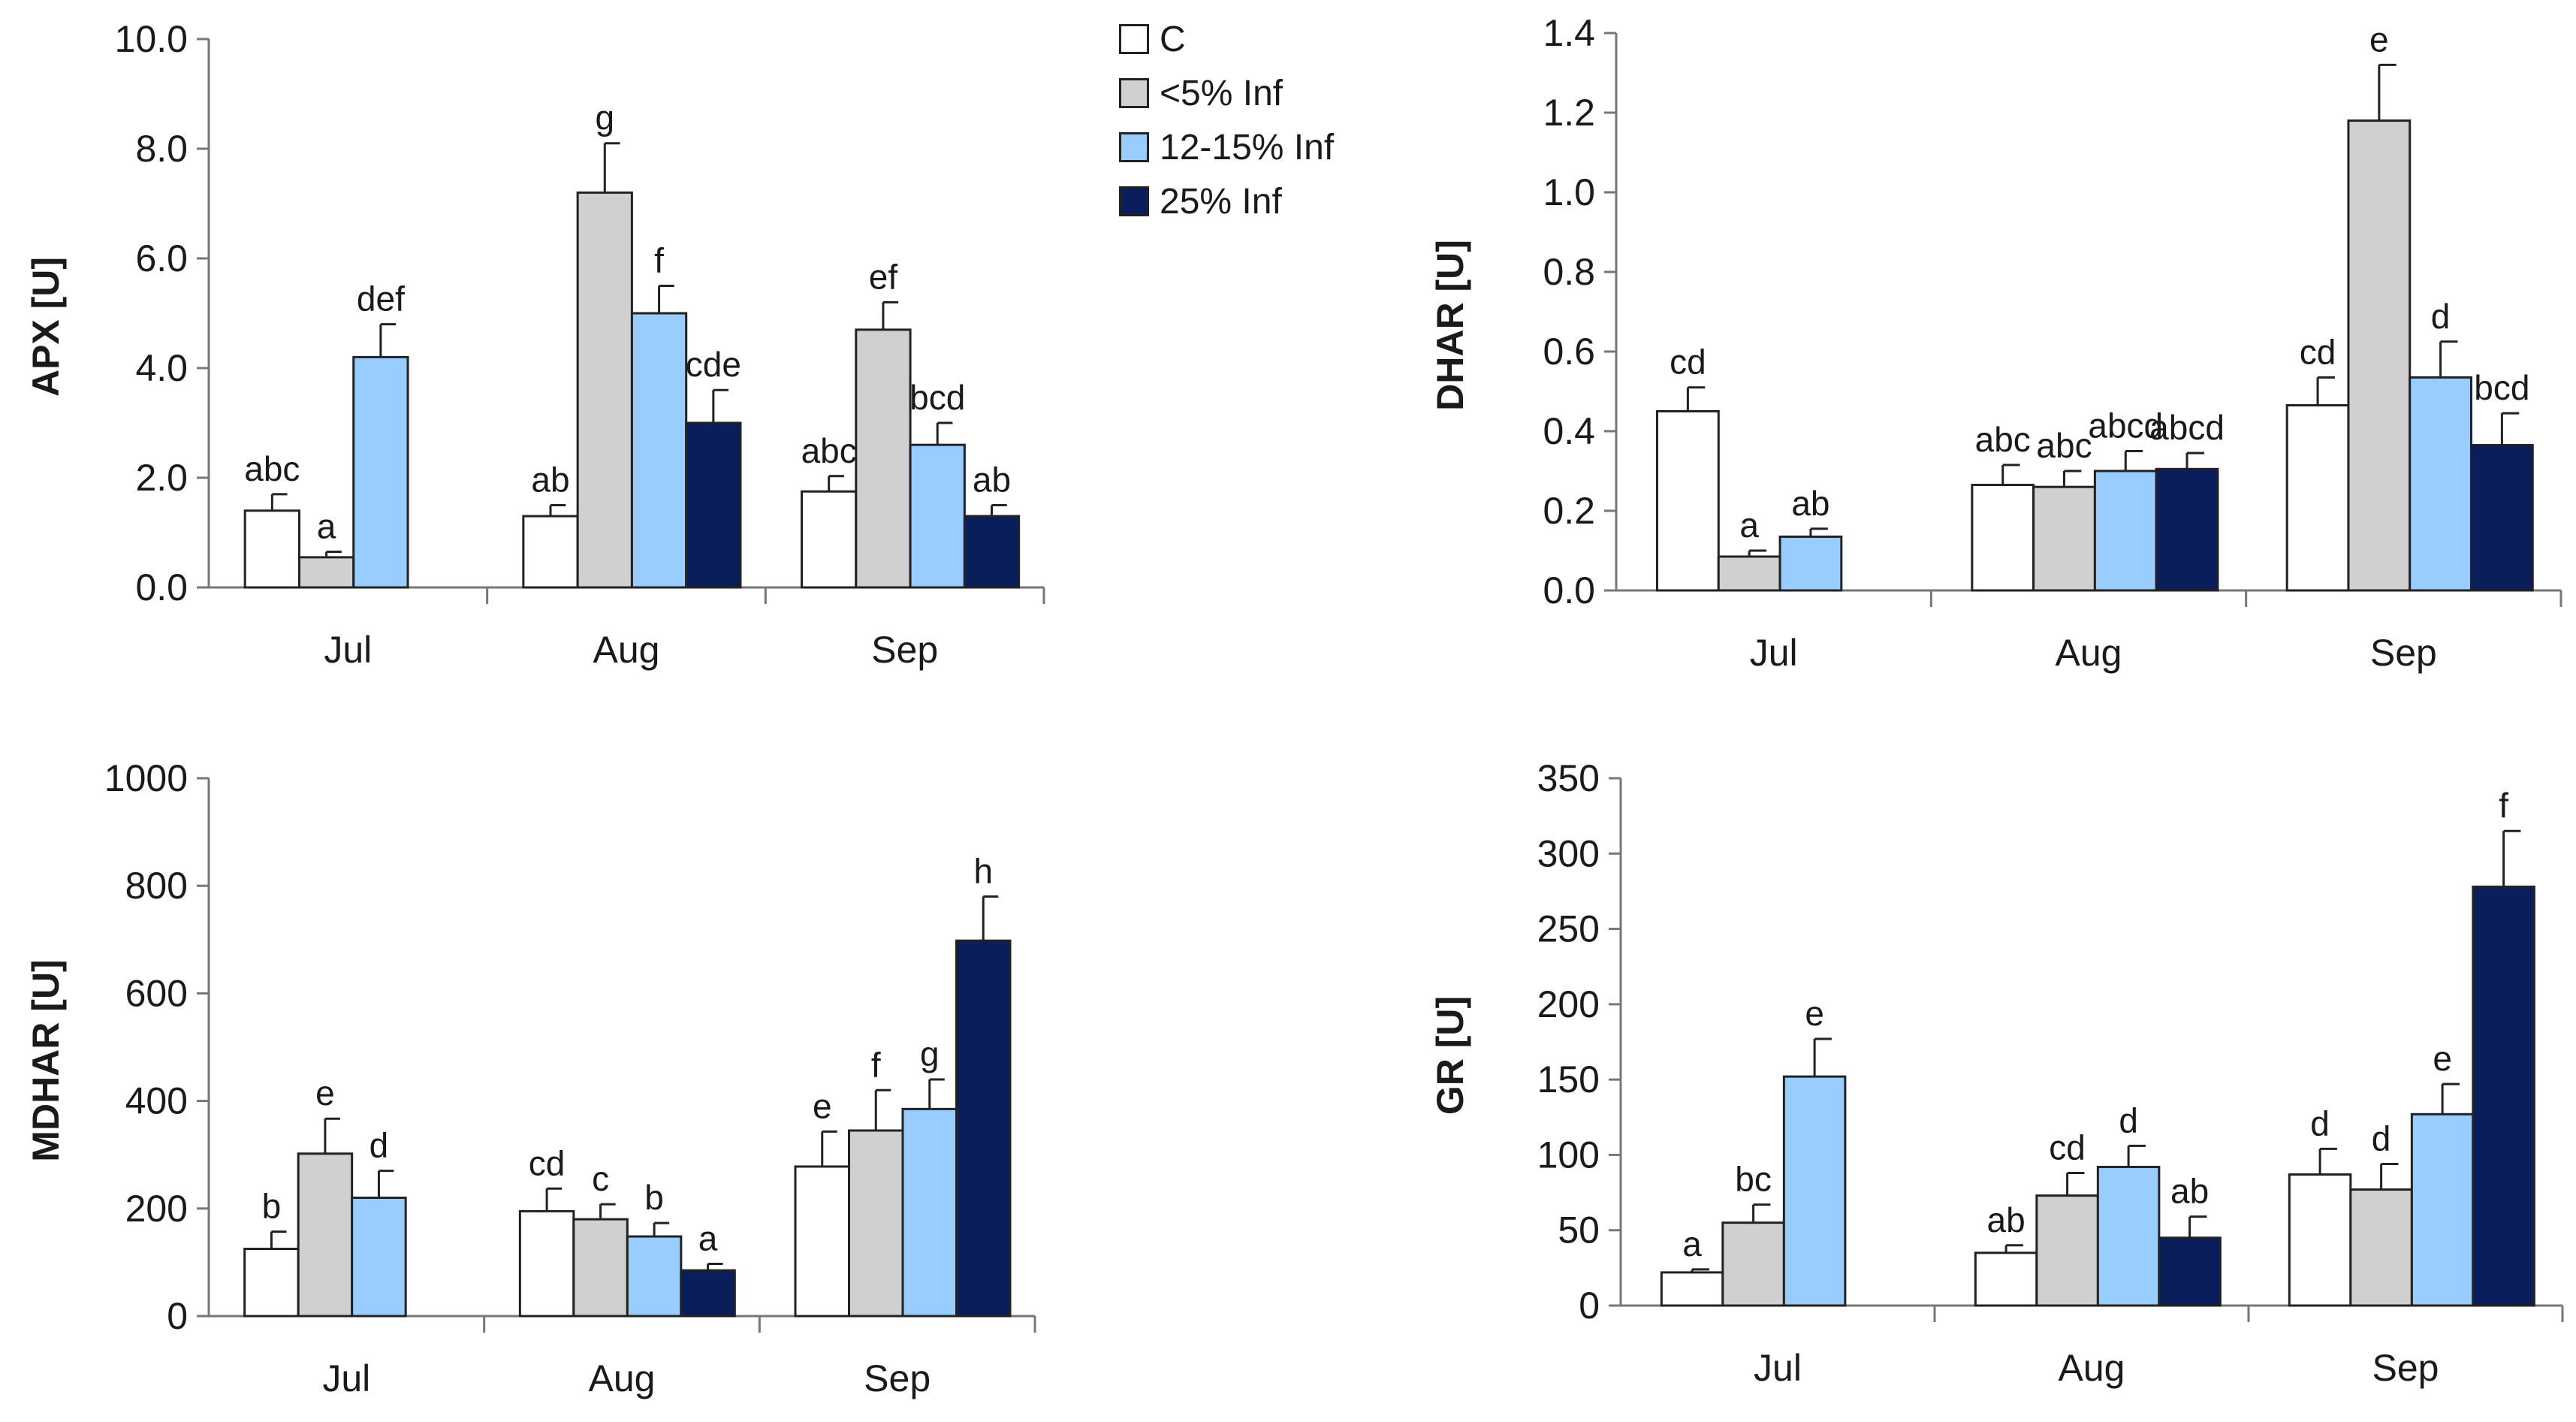 Image resolution: width=2576 pixels, height=1422 pixels. What do you see at coordinates (654, 1197) in the screenshot?
I see `significance-label: b` at bounding box center [654, 1197].